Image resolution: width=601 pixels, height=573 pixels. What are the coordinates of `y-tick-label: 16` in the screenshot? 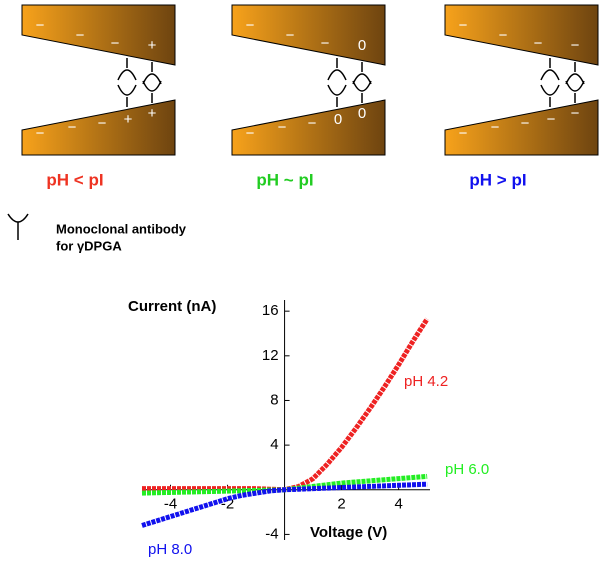 It's located at (270, 310).